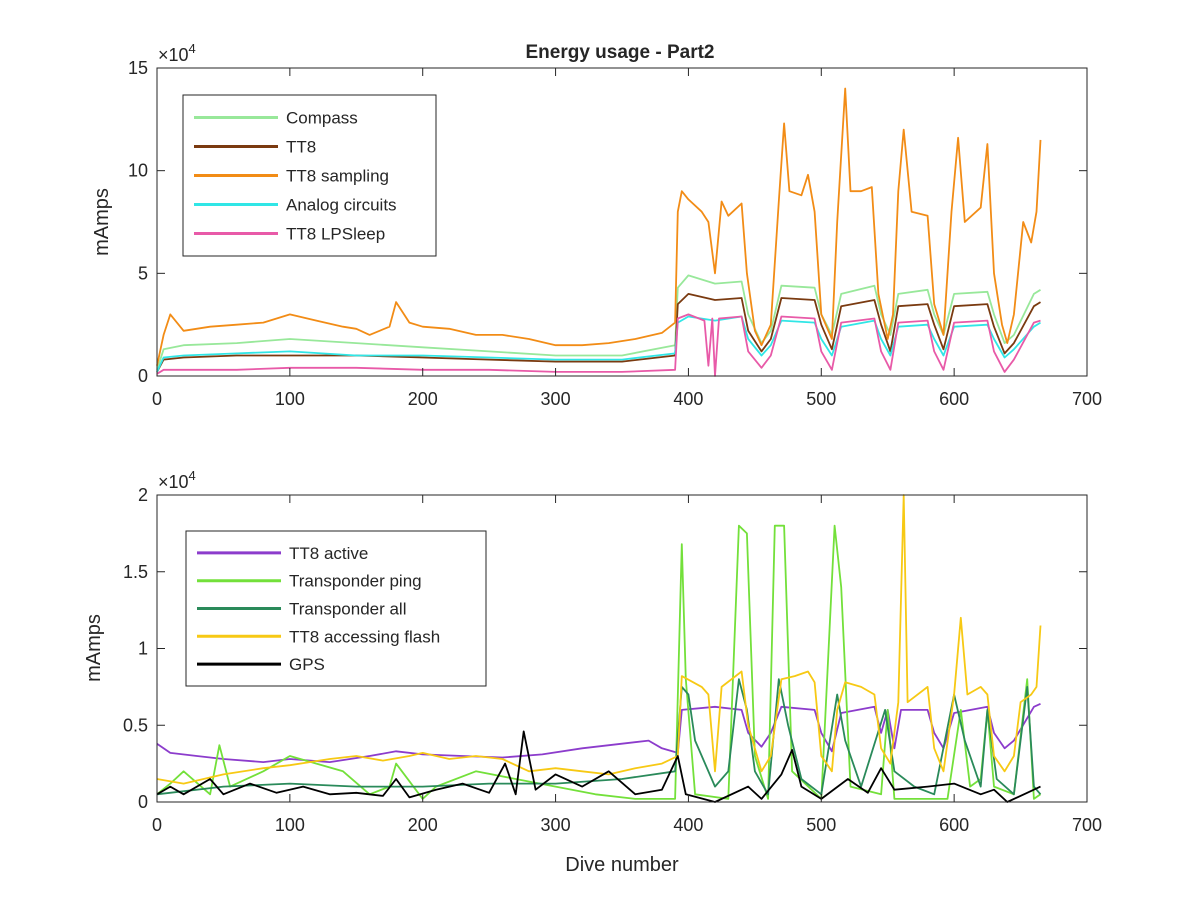 The image size is (1200, 900). I want to click on y-tick-label: 1, so click(143, 649).